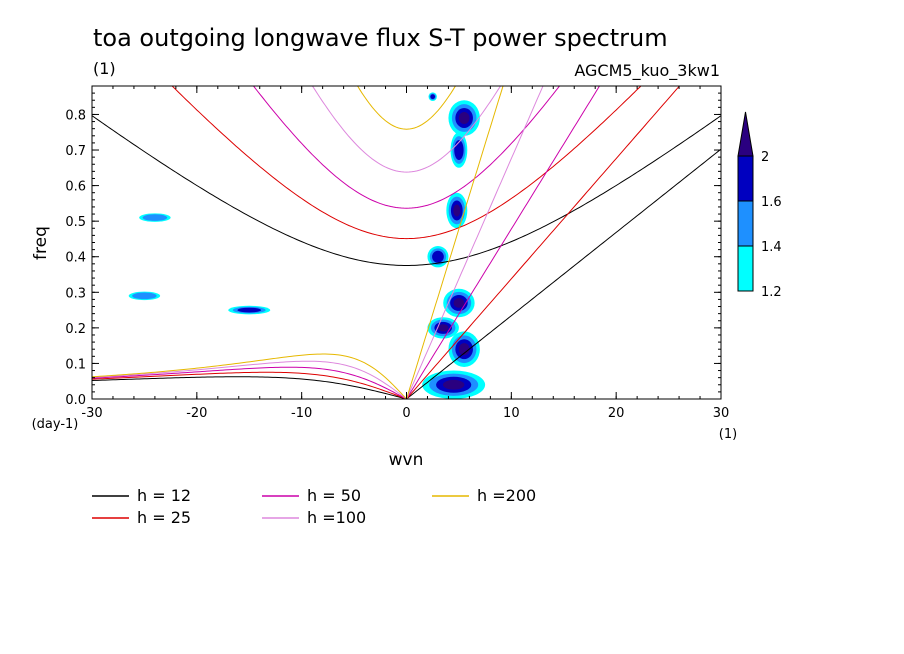 This screenshot has width=904, height=654. Describe the element at coordinates (728, 434) in the screenshot. I see `x-unit: (1)` at that location.